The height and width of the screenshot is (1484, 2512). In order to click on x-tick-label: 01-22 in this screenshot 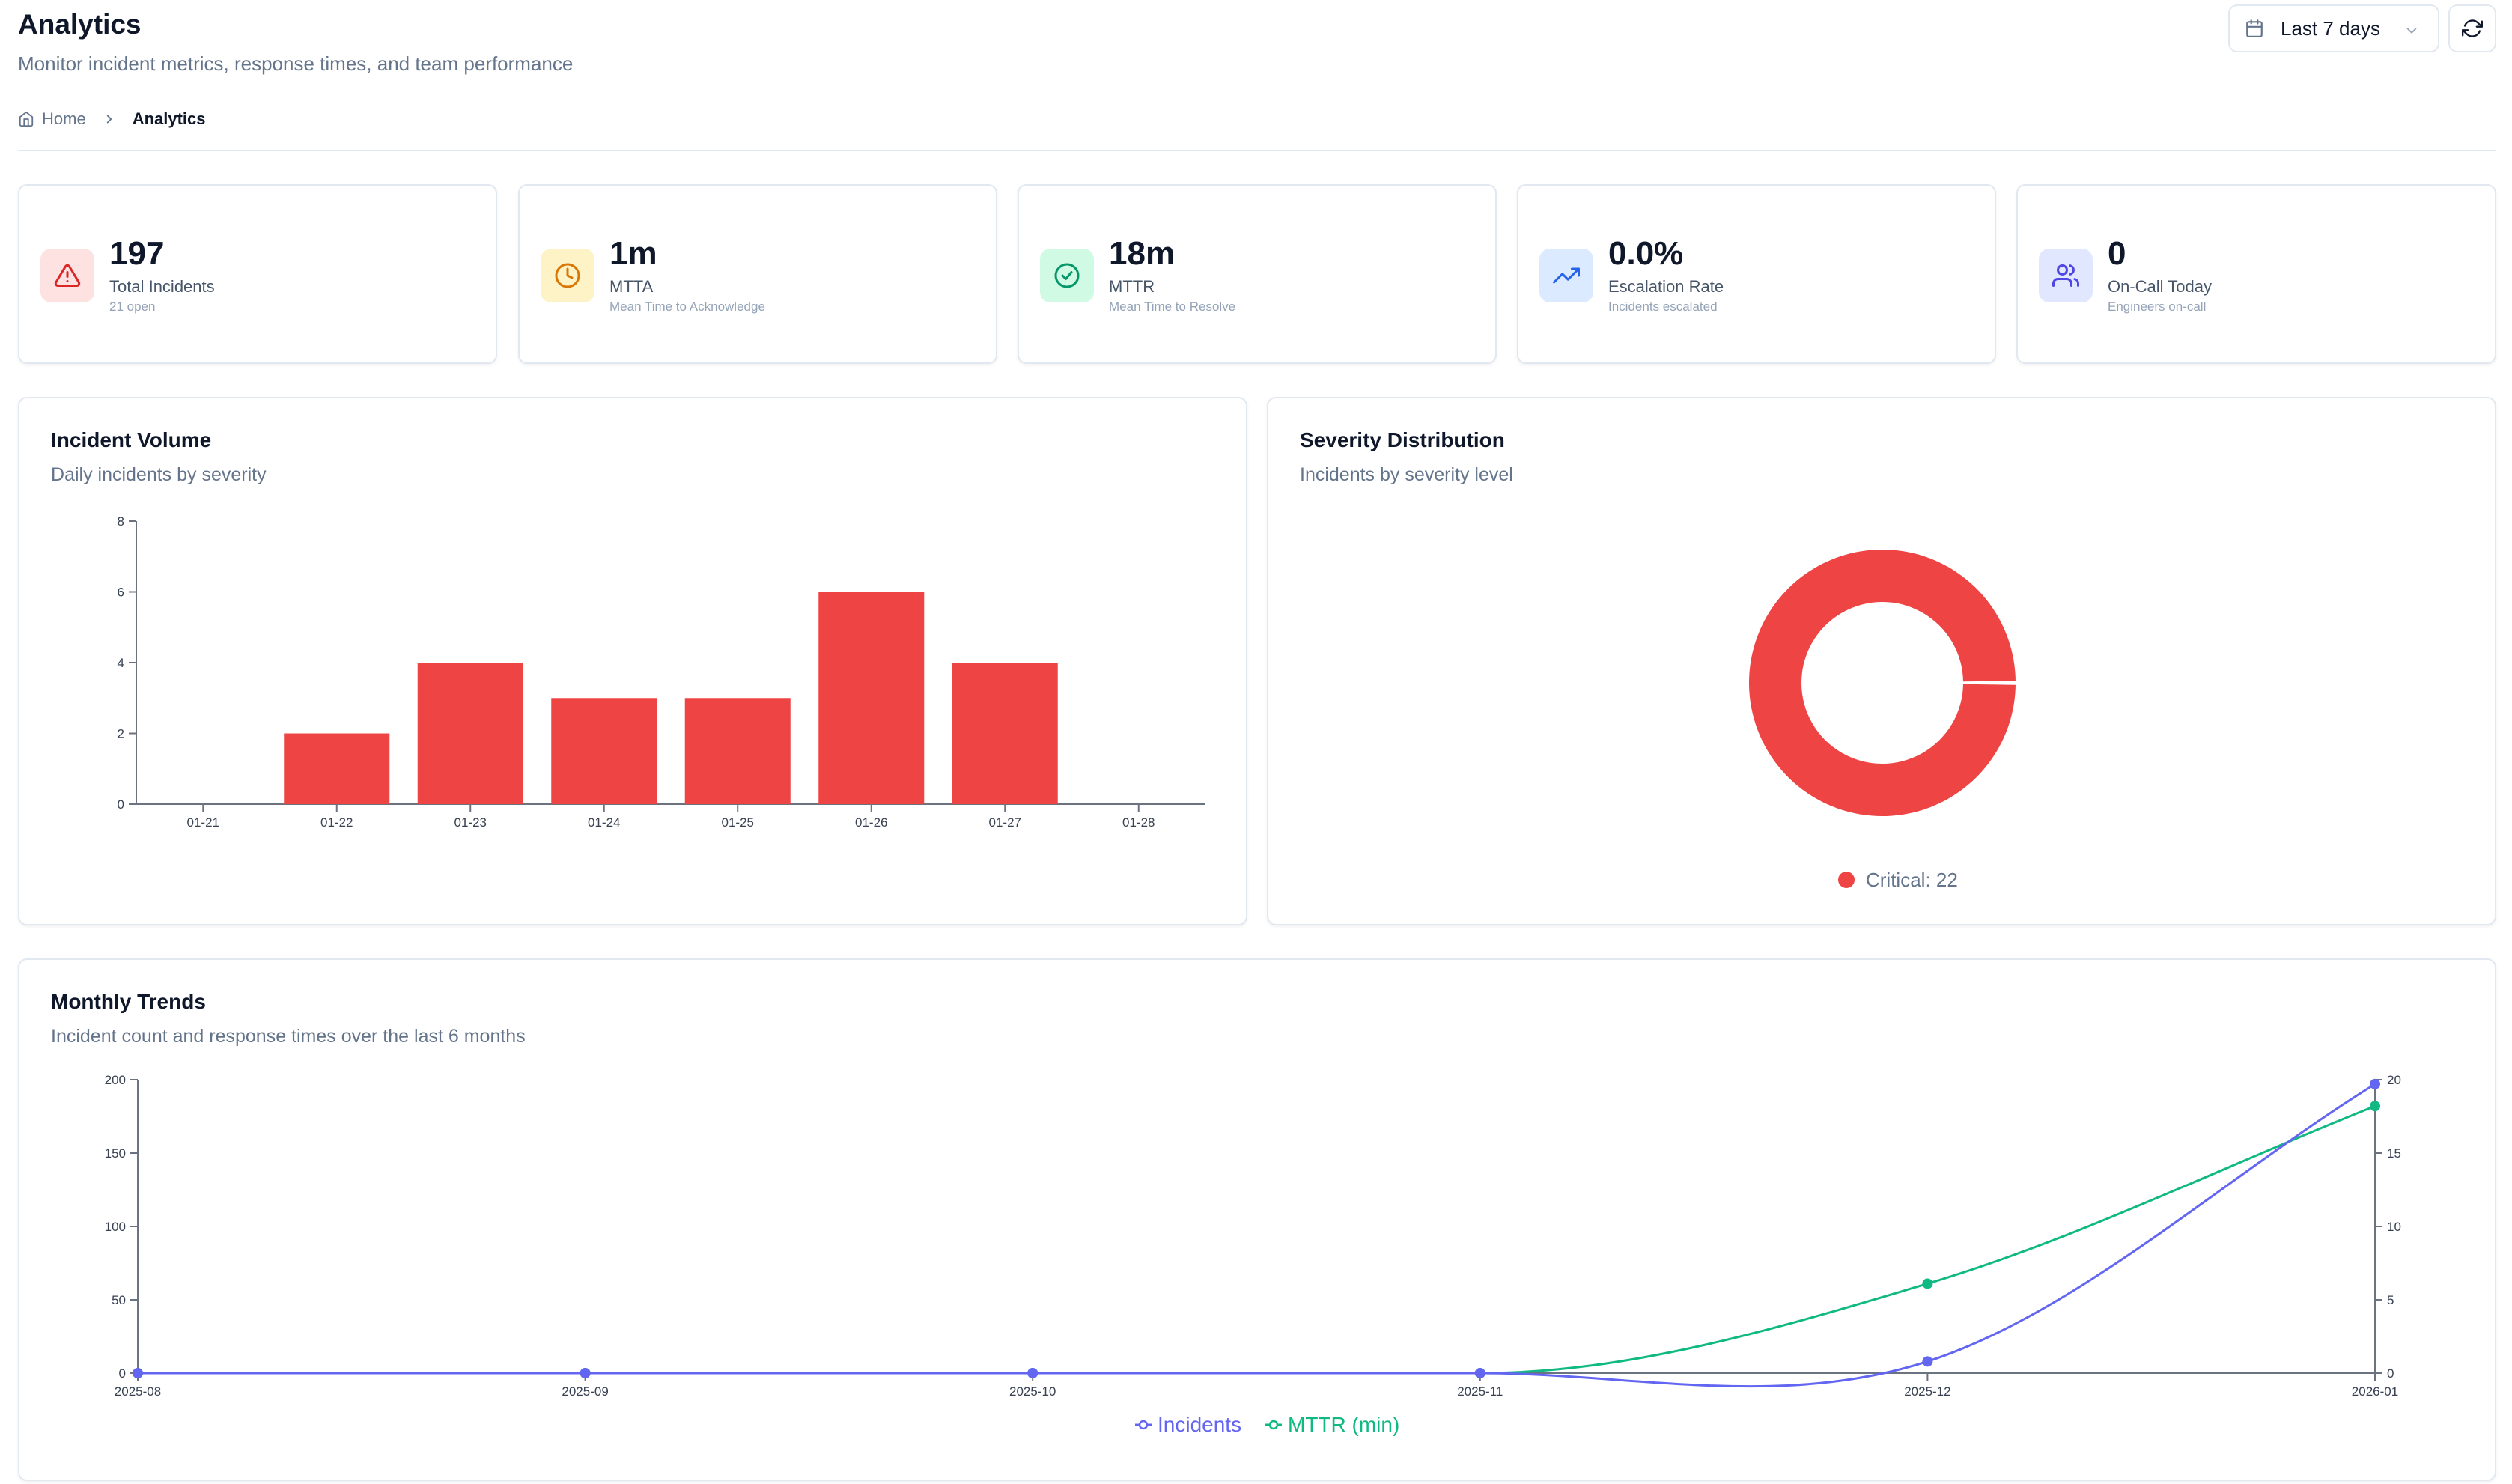, I will do `click(336, 822)`.